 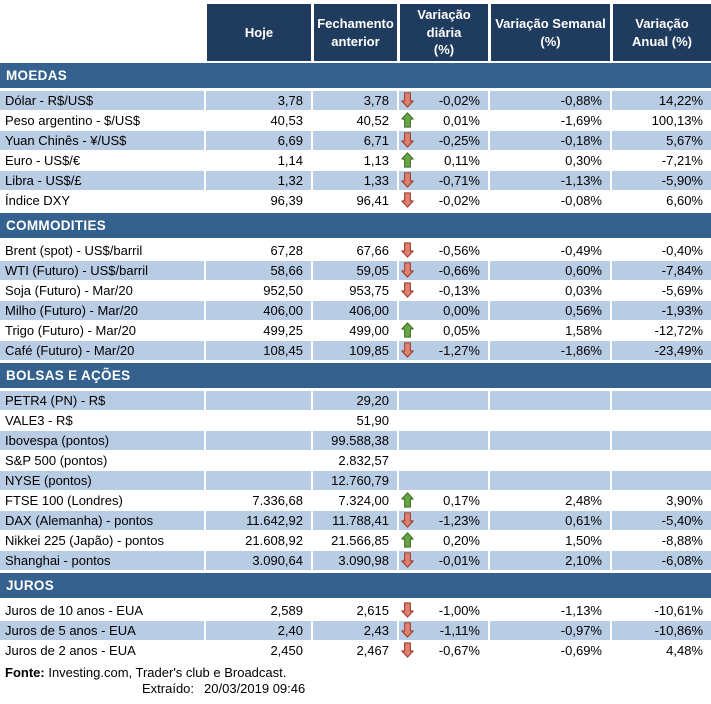 I want to click on fechamento-anterior-value: 7.324,00, so click(x=354, y=501).